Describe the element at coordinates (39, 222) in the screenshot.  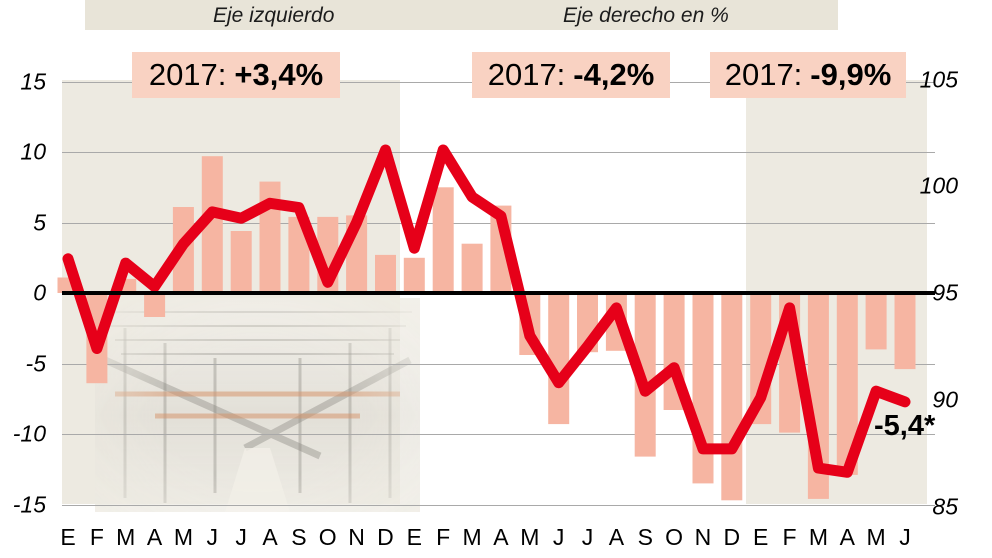
I see `left-axis-tick-label: 5` at that location.